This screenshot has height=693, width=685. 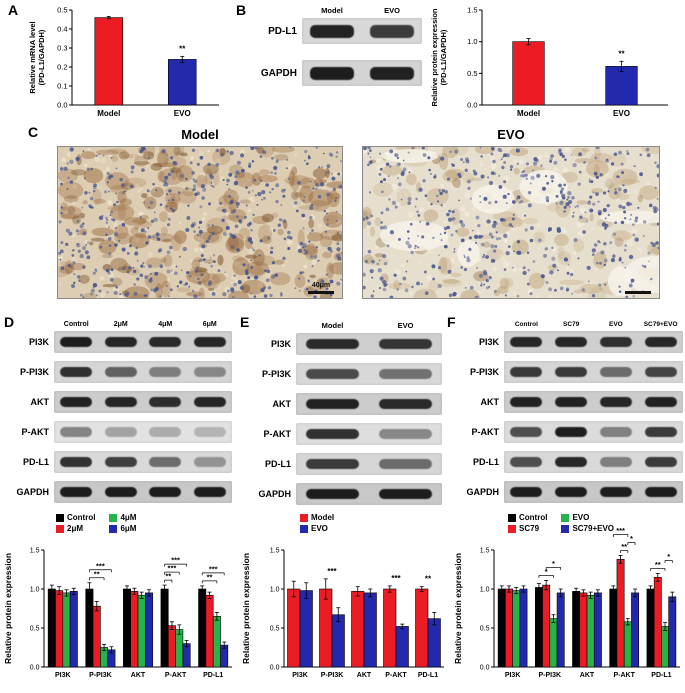 What do you see at coordinates (343, 344) in the screenshot?
I see `blot-row: PI3K` at bounding box center [343, 344].